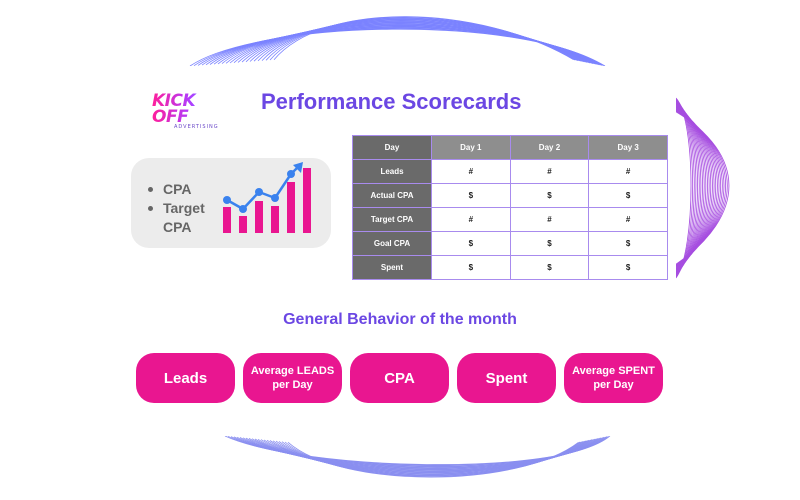 This screenshot has height=500, width=800. What do you see at coordinates (392, 147) in the screenshot?
I see `table-header-day: Day` at bounding box center [392, 147].